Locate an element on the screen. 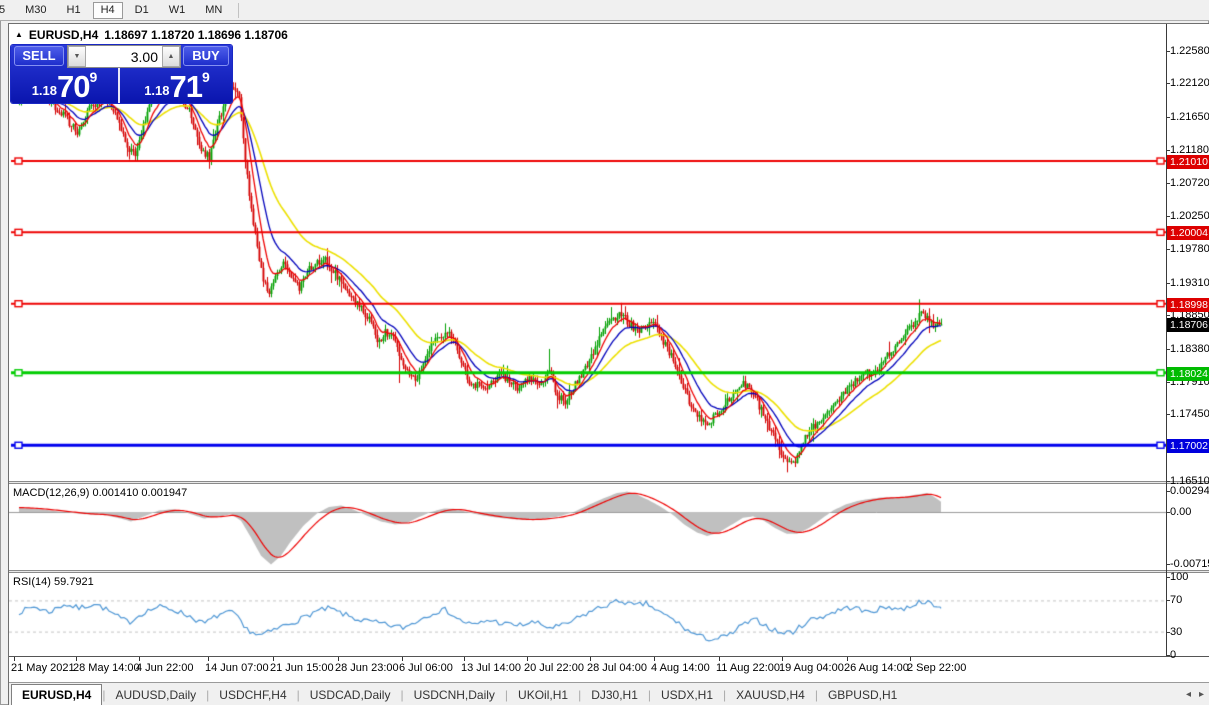 The width and height of the screenshot is (1209, 705). time-axis-label: 21 Jun 15:00 is located at coordinates (302, 668).